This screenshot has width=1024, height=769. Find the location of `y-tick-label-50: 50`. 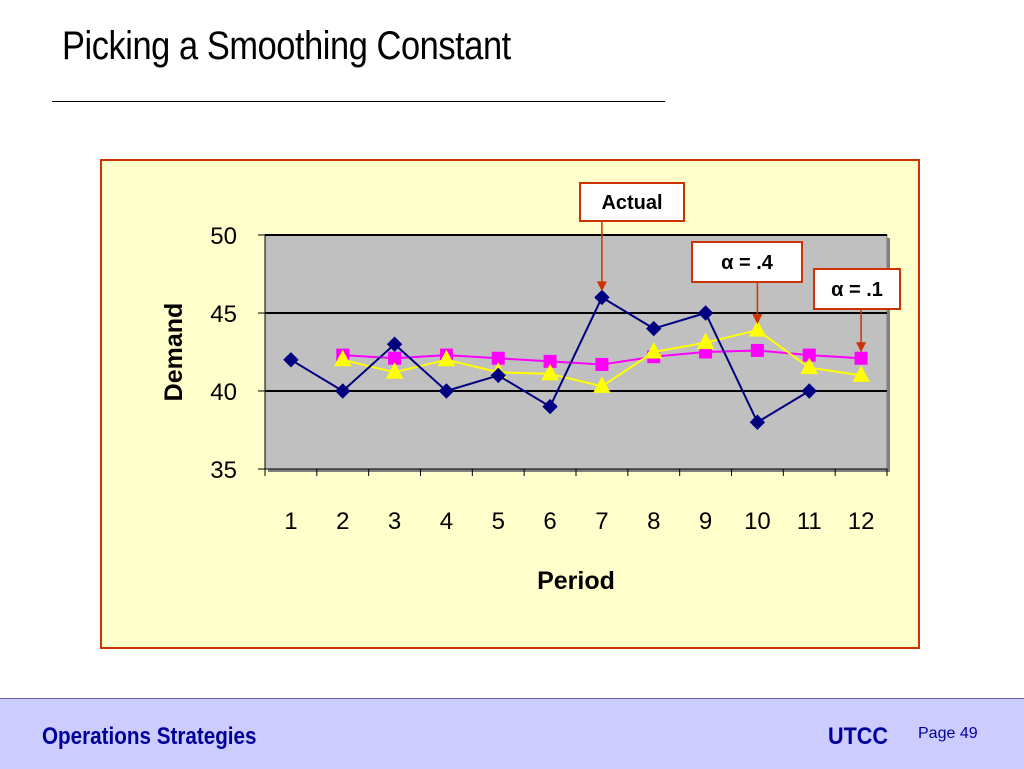

y-tick-label-50: 50 is located at coordinates (223, 236).